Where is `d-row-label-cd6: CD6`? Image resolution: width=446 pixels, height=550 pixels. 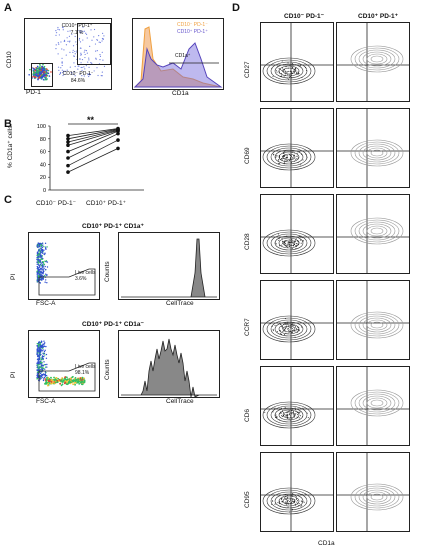 d-row-label-cd6: CD6 is located at coordinates (247, 415).